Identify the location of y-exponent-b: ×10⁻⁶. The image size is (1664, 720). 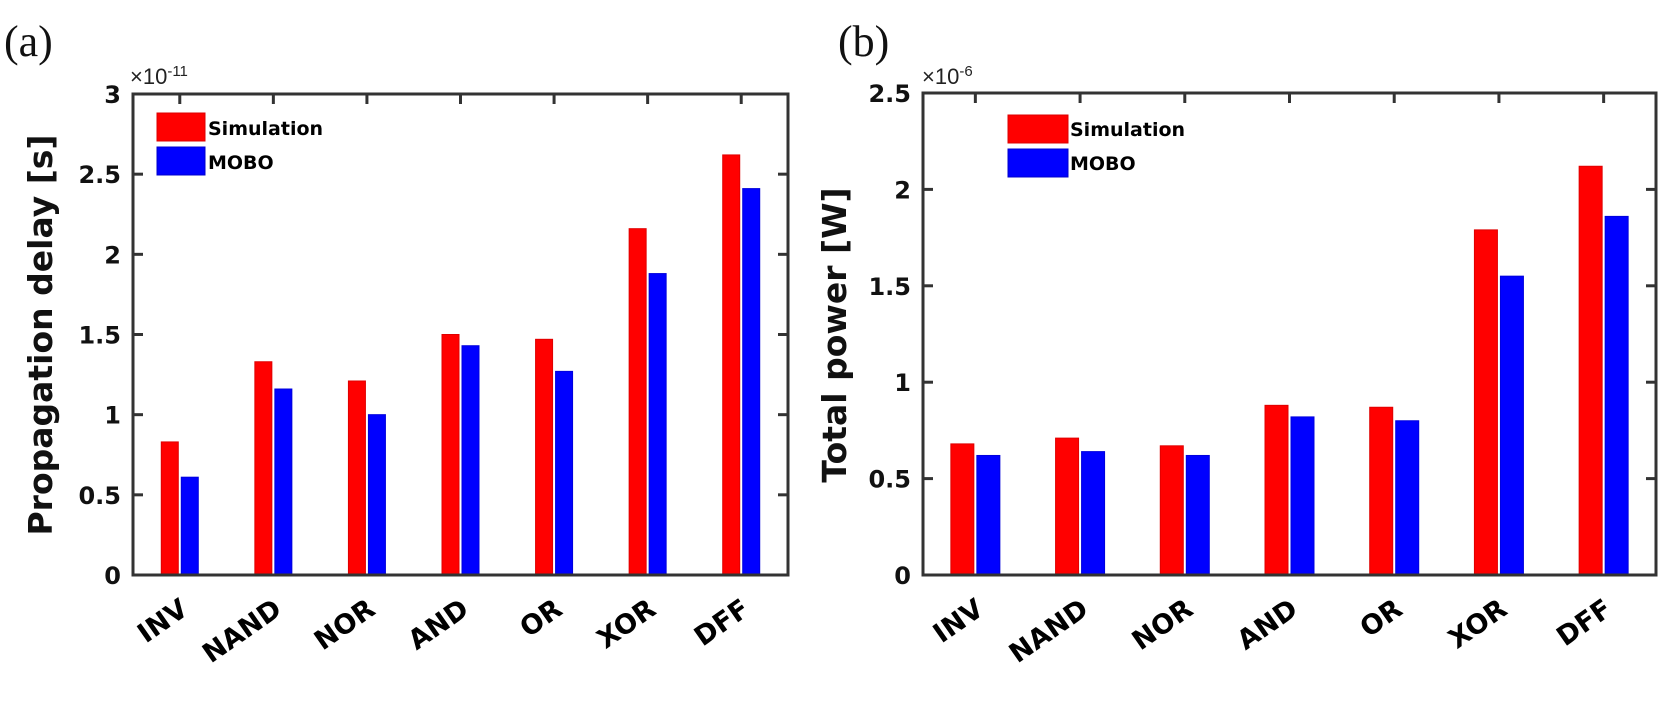
(947, 76).